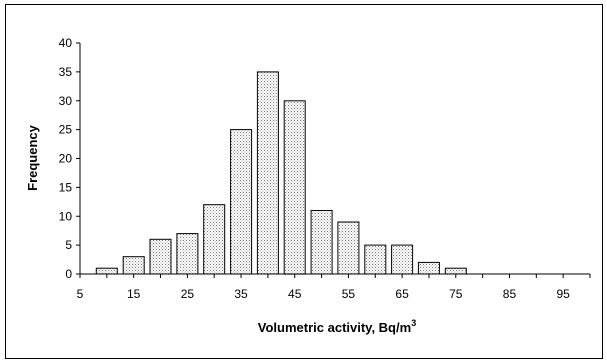  I want to click on y-tick-label-4: 20, so click(66, 159).